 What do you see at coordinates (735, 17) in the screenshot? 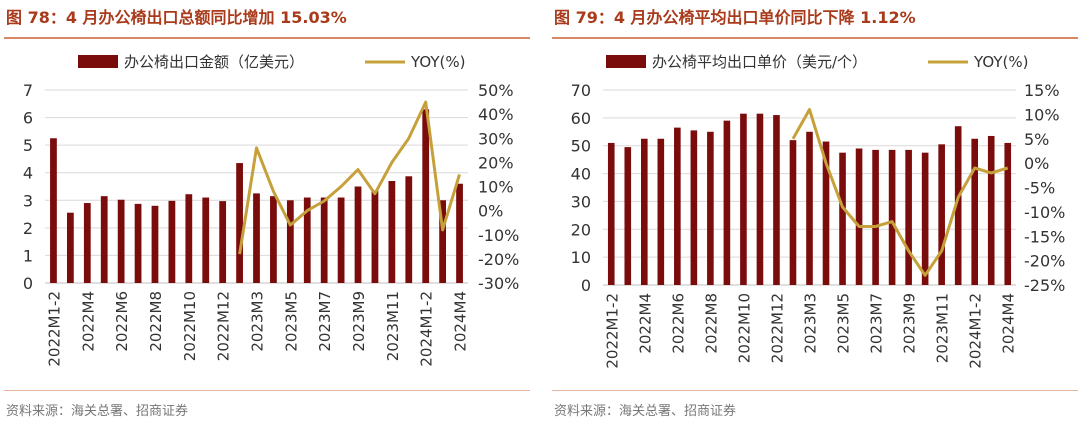
I see `chart-title: 图 79：4 月办公椅平均出口单价同比下降 1.12%` at bounding box center [735, 17].